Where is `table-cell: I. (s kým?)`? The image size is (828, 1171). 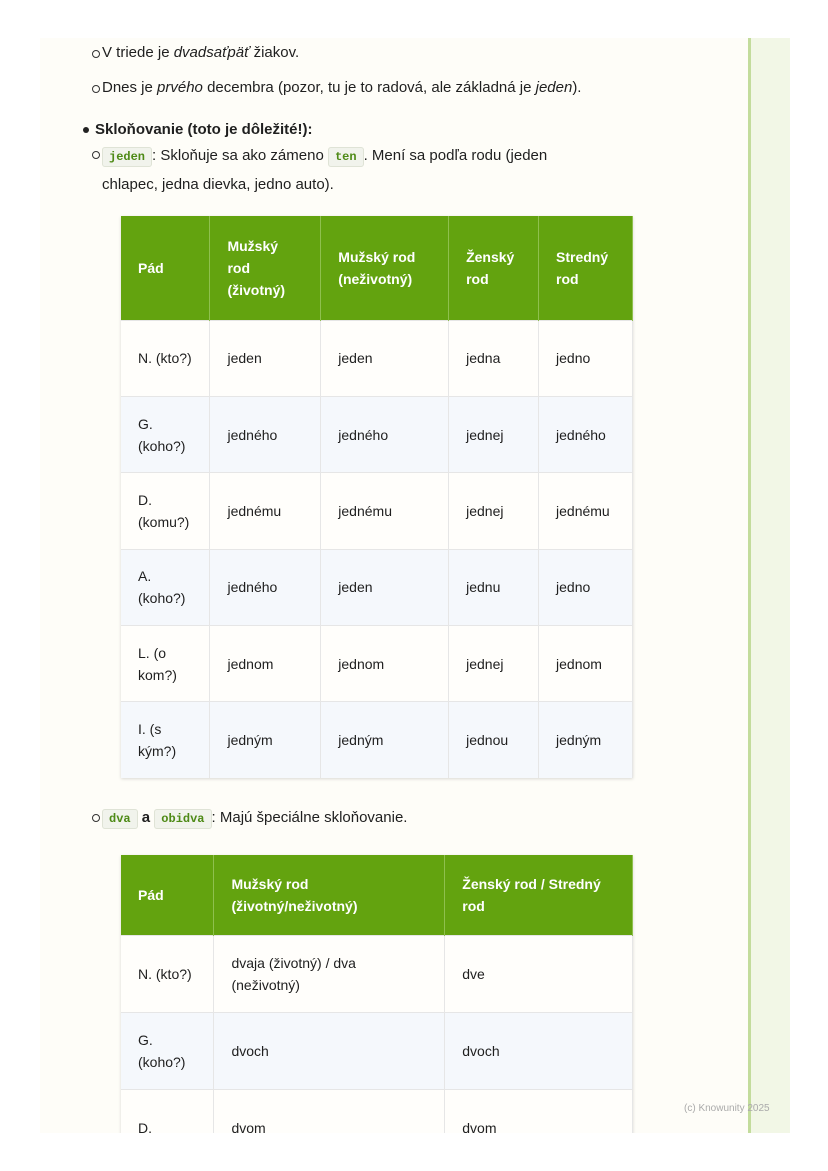 table-cell: I. (s kým?) is located at coordinates (166, 739).